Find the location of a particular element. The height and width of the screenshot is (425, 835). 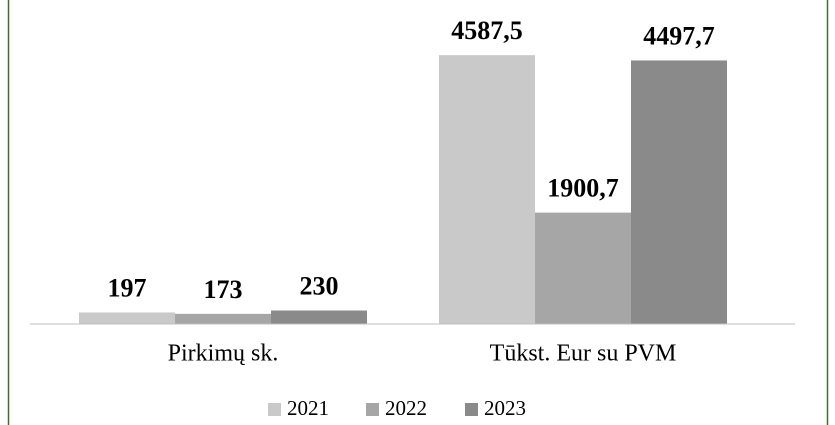

legend-label: 2023 is located at coordinates (505, 408).